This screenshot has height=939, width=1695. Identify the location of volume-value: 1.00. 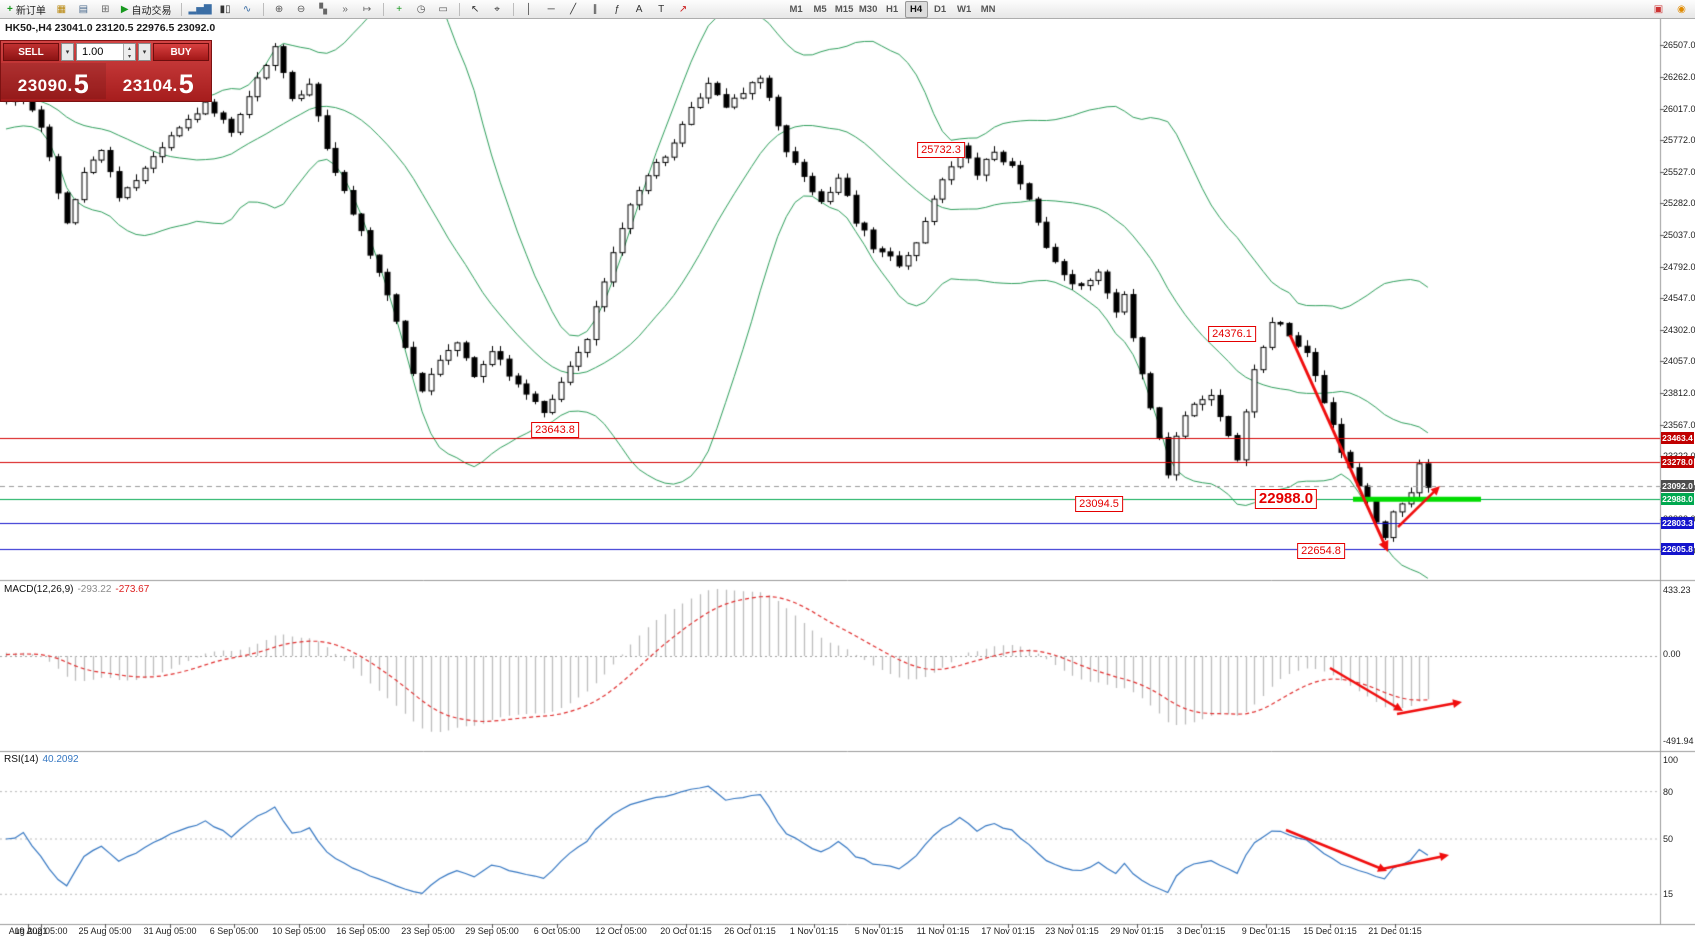
(93, 52).